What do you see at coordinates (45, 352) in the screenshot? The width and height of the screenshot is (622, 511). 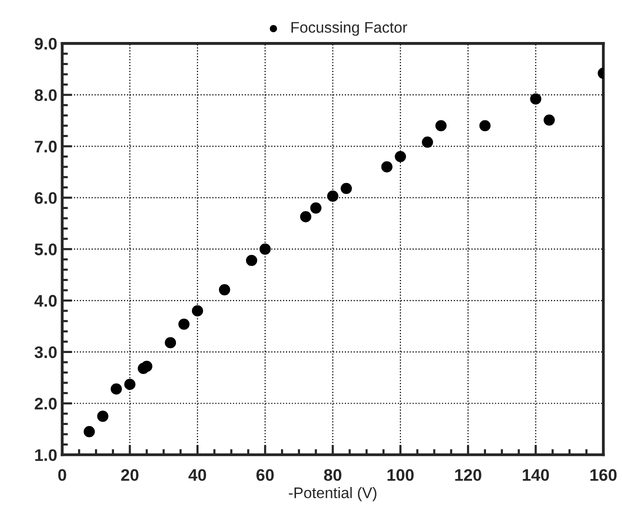 I see `y-tick-label: 3.0` at bounding box center [45, 352].